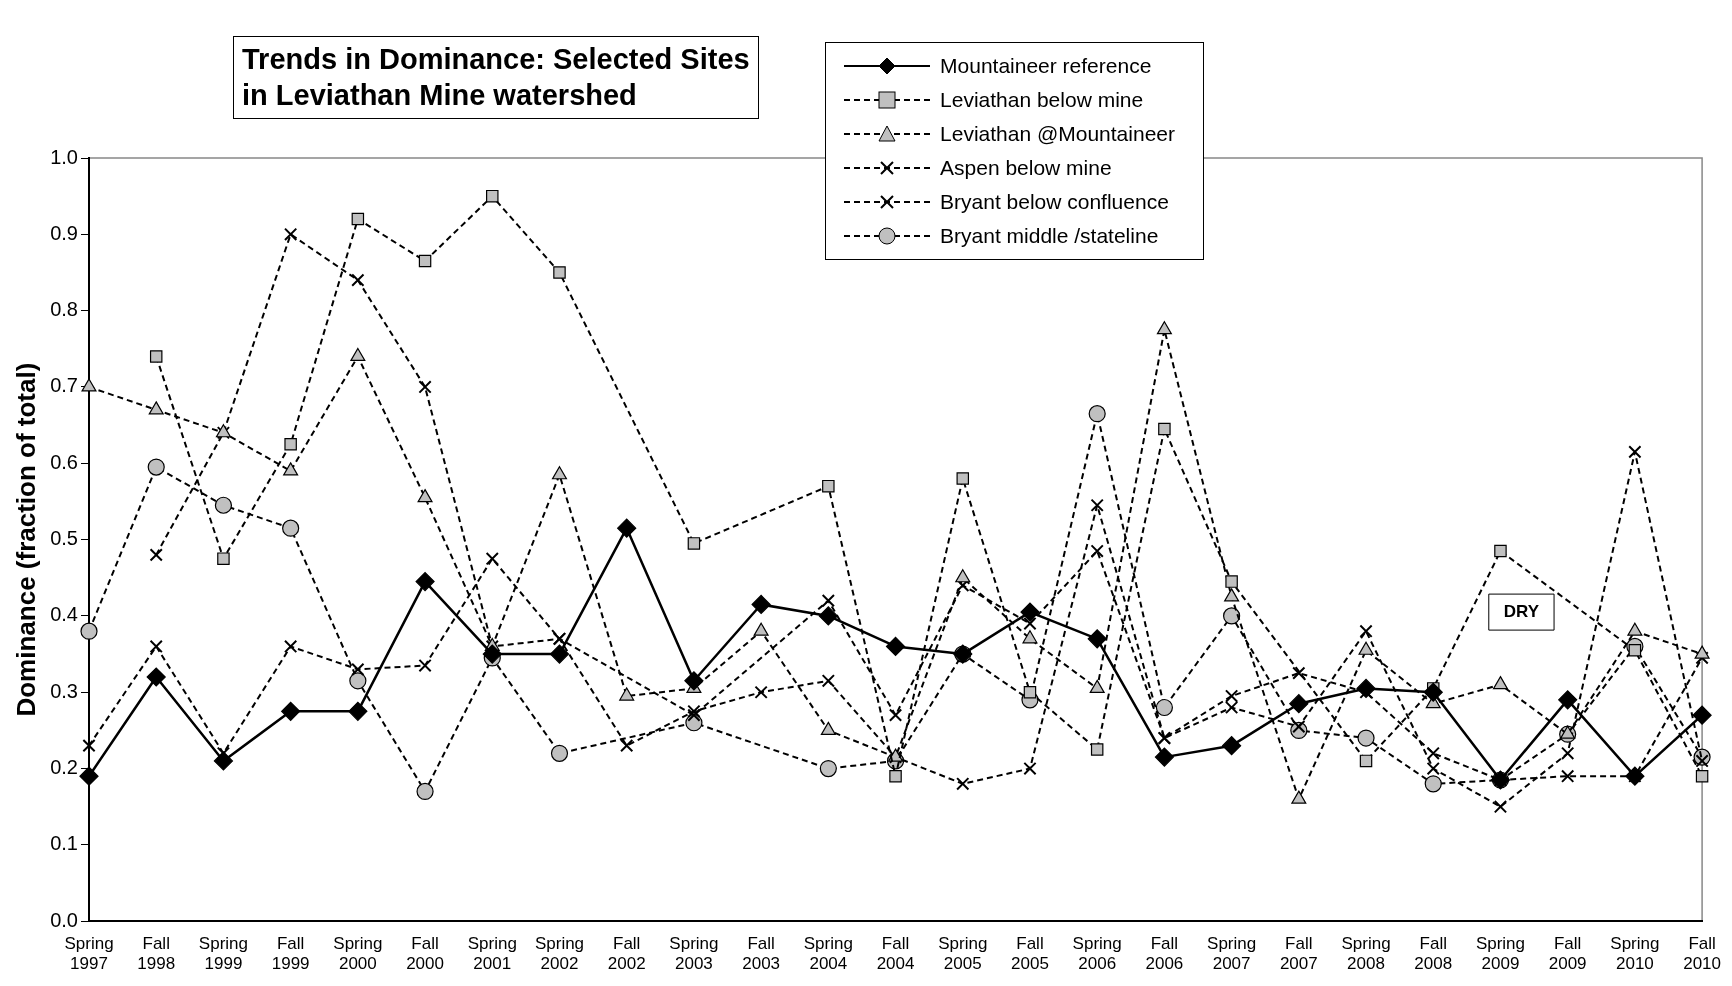 The image size is (1732, 986). What do you see at coordinates (1635, 954) in the screenshot?
I see `x-tick-label: Spring 2010` at bounding box center [1635, 954].